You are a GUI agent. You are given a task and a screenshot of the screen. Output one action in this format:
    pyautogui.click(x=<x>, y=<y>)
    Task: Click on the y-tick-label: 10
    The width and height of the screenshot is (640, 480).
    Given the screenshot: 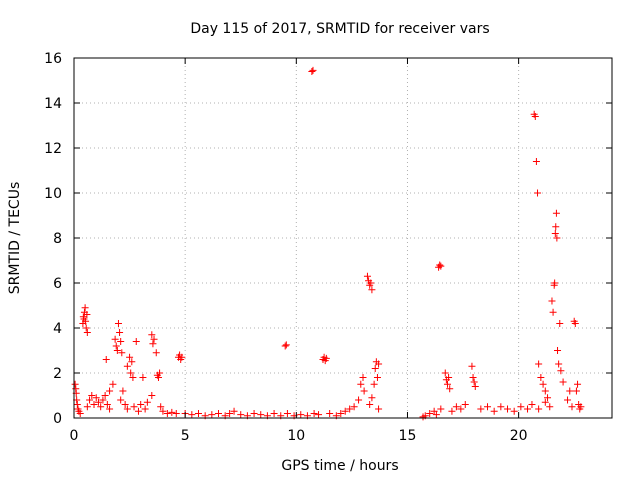 What is the action you would take?
    pyautogui.click(x=53, y=194)
    